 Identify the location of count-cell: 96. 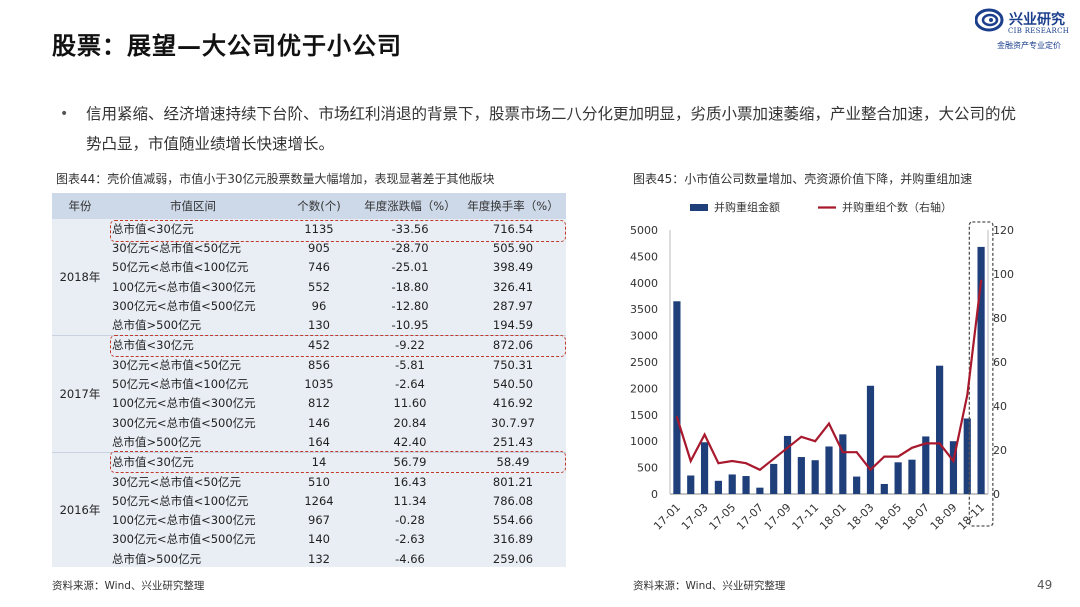
(319, 305).